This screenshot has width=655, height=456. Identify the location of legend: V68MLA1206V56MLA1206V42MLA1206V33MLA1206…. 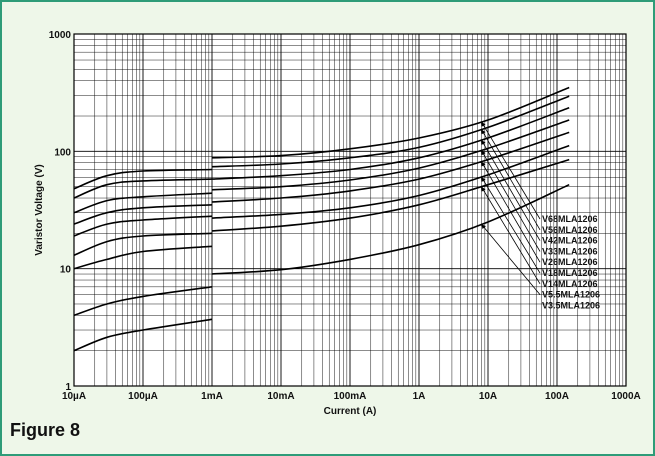
(540, 215).